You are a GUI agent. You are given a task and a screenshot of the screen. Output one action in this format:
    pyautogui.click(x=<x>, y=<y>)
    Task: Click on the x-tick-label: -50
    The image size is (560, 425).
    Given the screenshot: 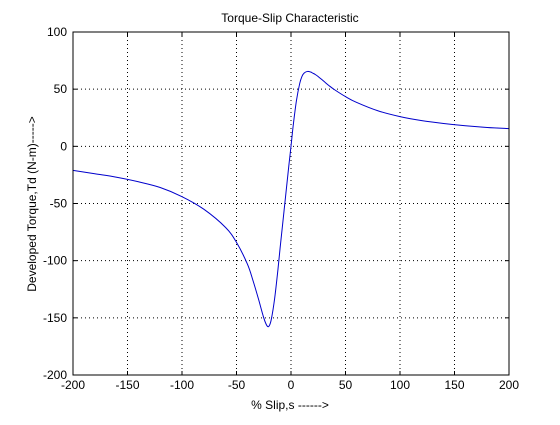 What is the action you would take?
    pyautogui.click(x=237, y=385)
    